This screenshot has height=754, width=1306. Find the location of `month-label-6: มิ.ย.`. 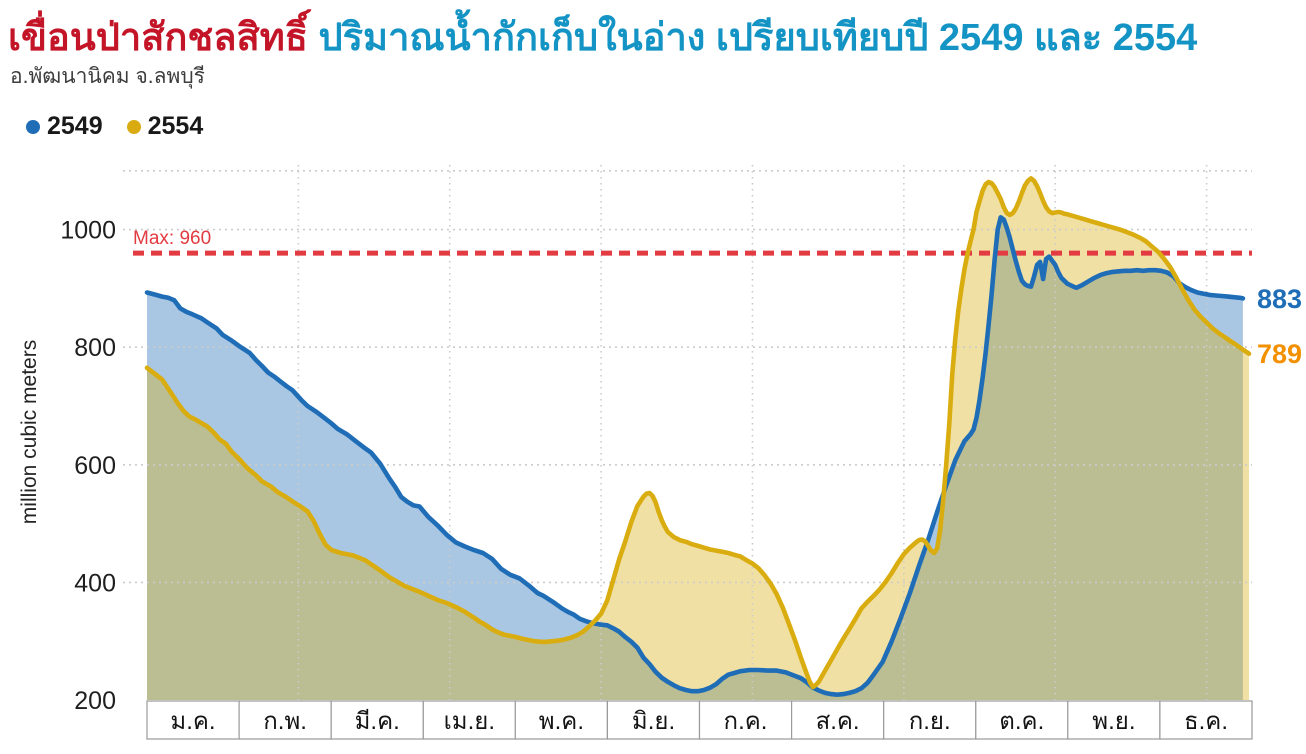

month-label-6: มิ.ย. is located at coordinates (653, 721).